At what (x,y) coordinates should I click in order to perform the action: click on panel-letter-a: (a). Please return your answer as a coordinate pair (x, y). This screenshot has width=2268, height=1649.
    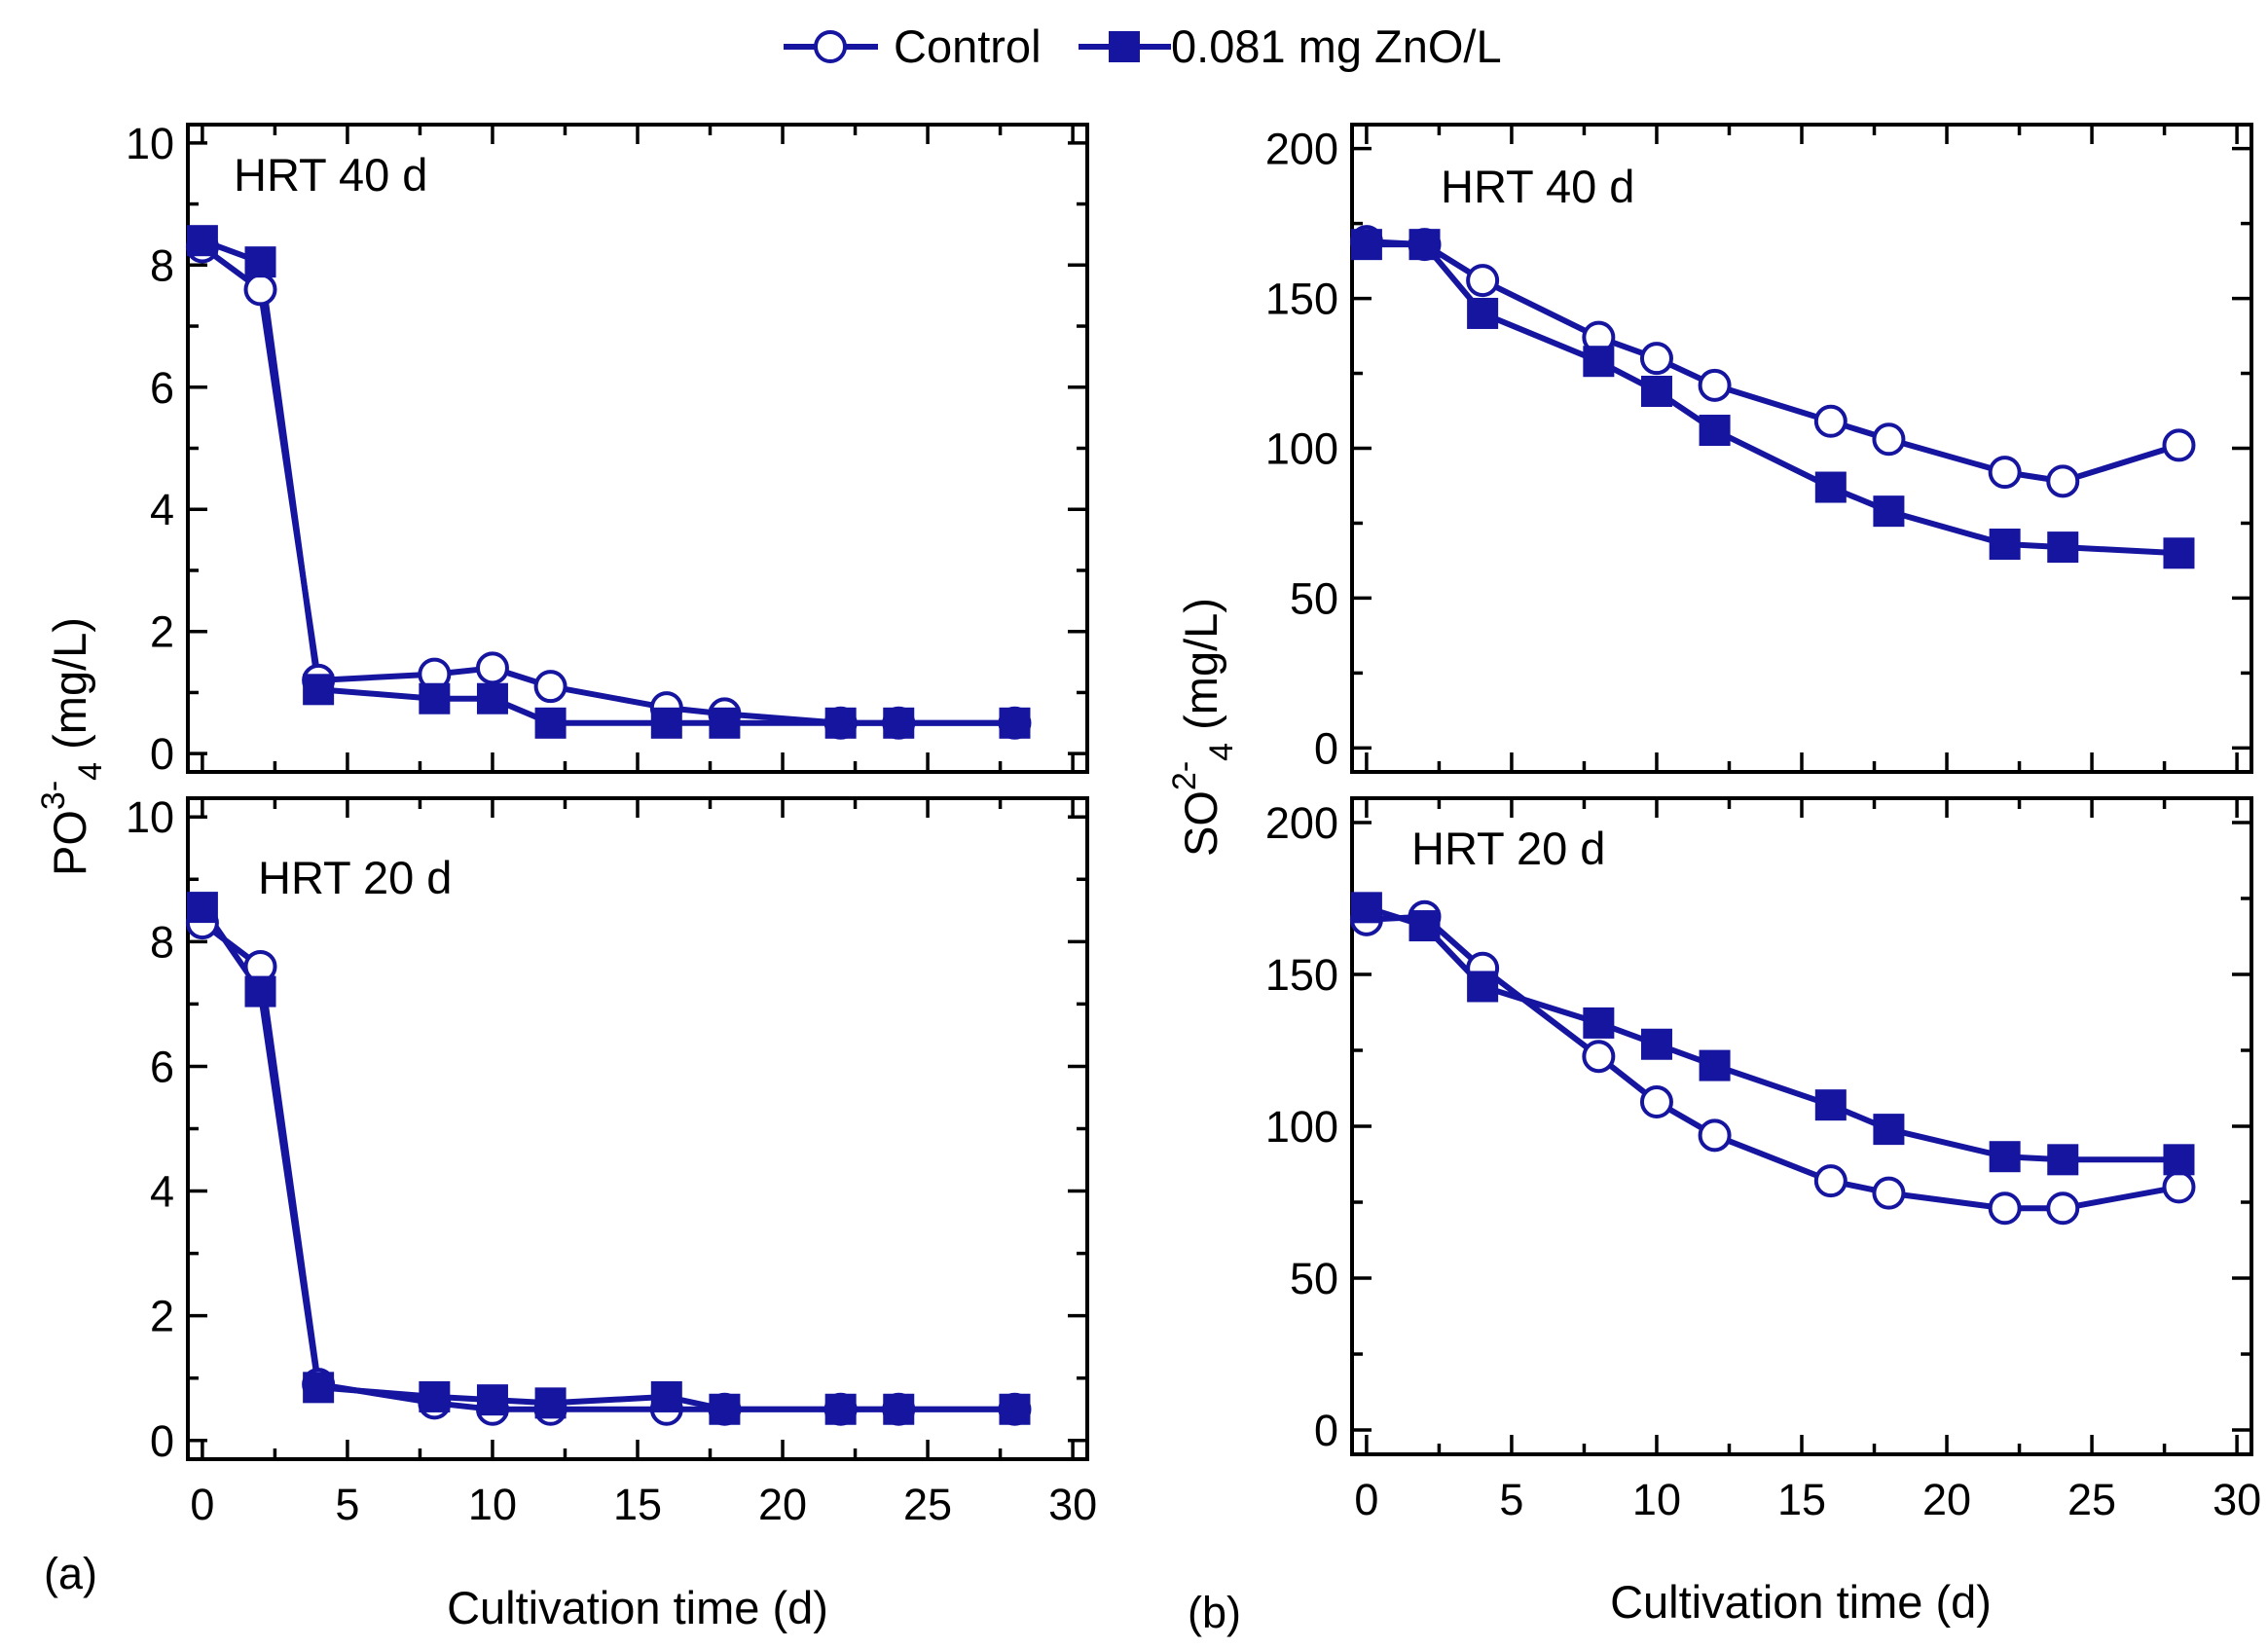
    Looking at the image, I should click on (70, 1573).